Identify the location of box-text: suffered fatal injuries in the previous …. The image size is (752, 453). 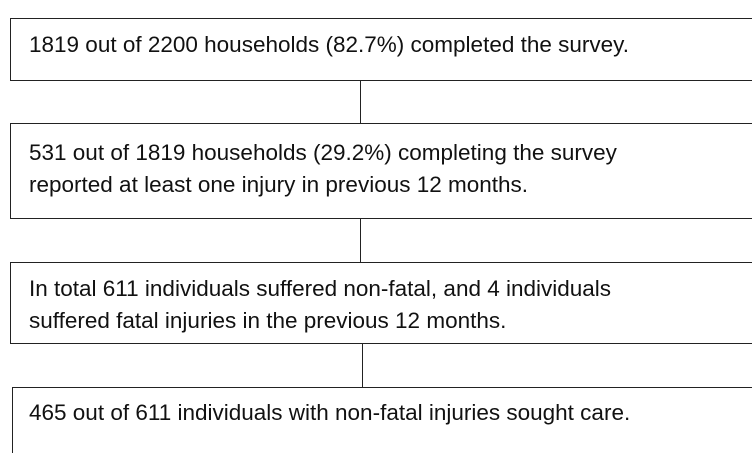
(268, 320).